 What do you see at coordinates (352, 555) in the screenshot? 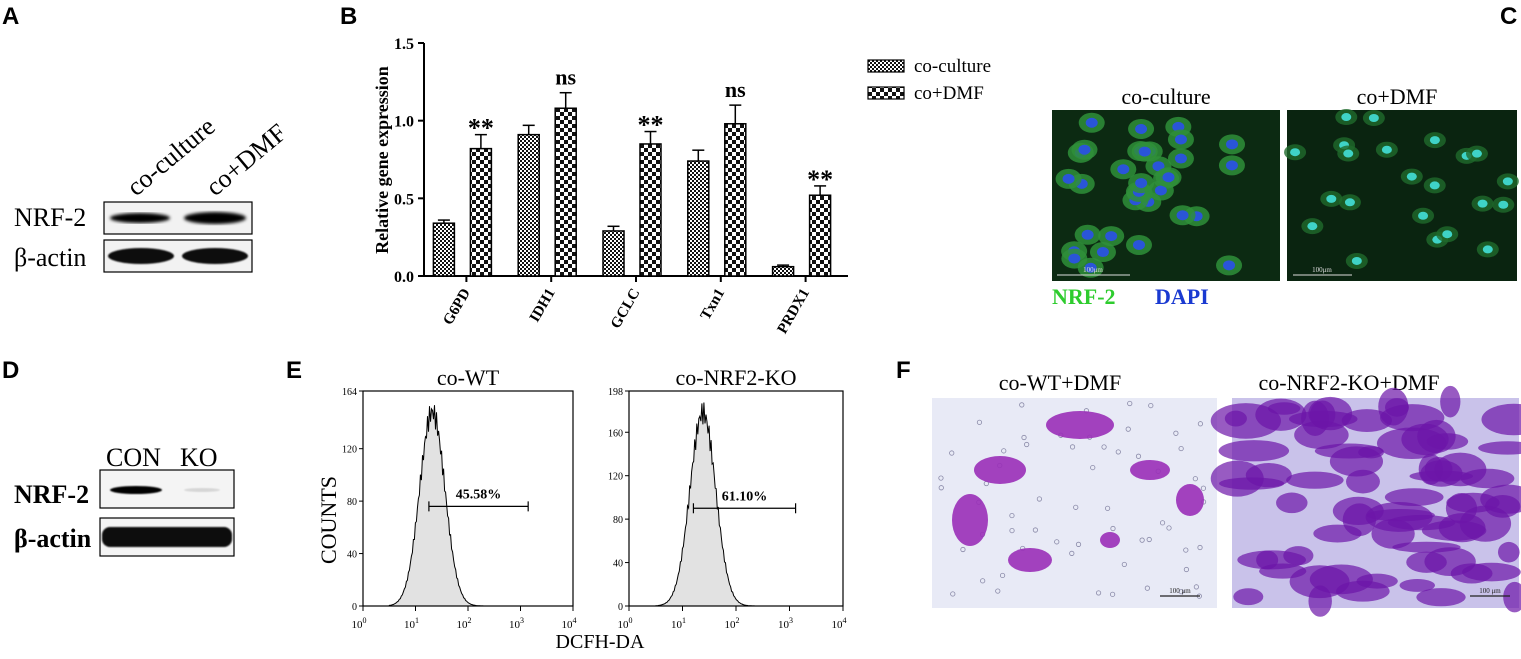
I see `flow-y-tick-label: 40` at bounding box center [352, 555].